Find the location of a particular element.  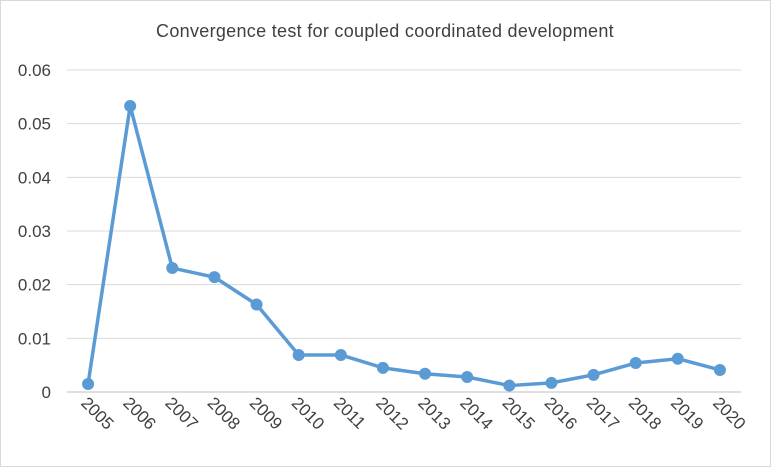

x-tick-label: 2006 is located at coordinates (139, 413).